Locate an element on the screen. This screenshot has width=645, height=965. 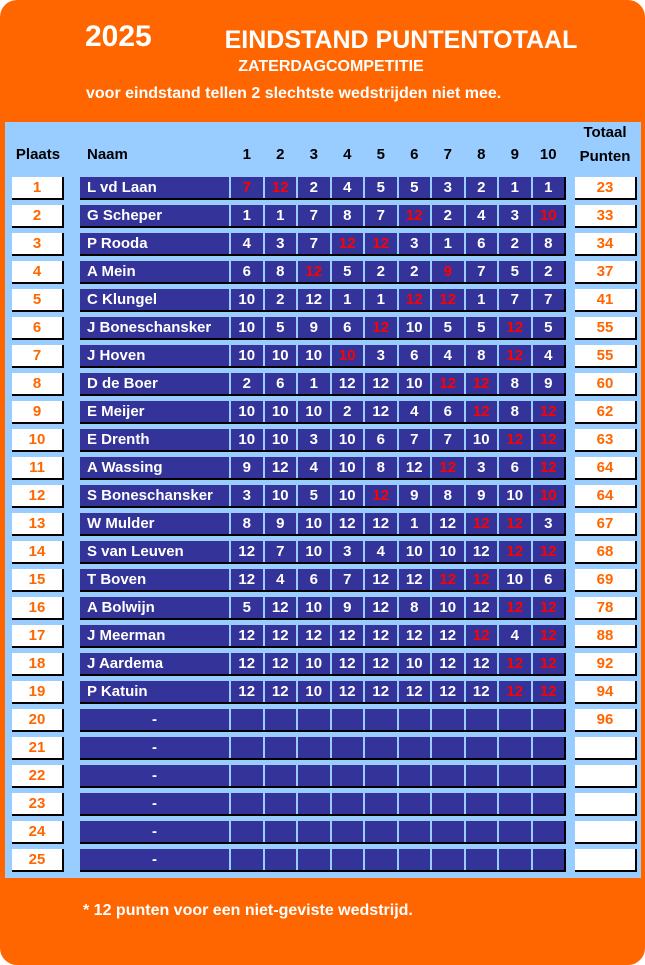
col-header-round: 4 is located at coordinates (347, 154).